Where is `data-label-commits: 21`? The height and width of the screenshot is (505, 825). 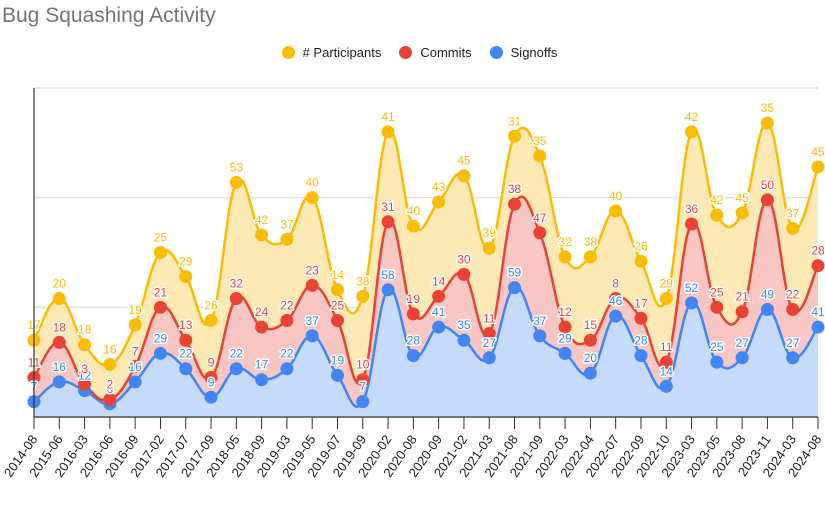
data-label-commits: 21 is located at coordinates (742, 297).